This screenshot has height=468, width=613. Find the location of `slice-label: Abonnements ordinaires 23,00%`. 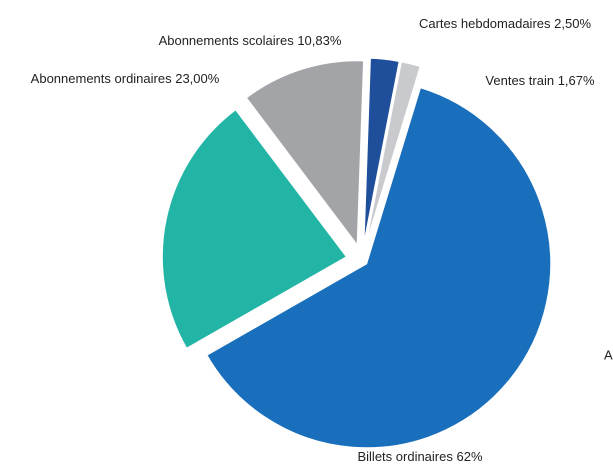

slice-label: Abonnements ordinaires 23,00% is located at coordinates (125, 78).